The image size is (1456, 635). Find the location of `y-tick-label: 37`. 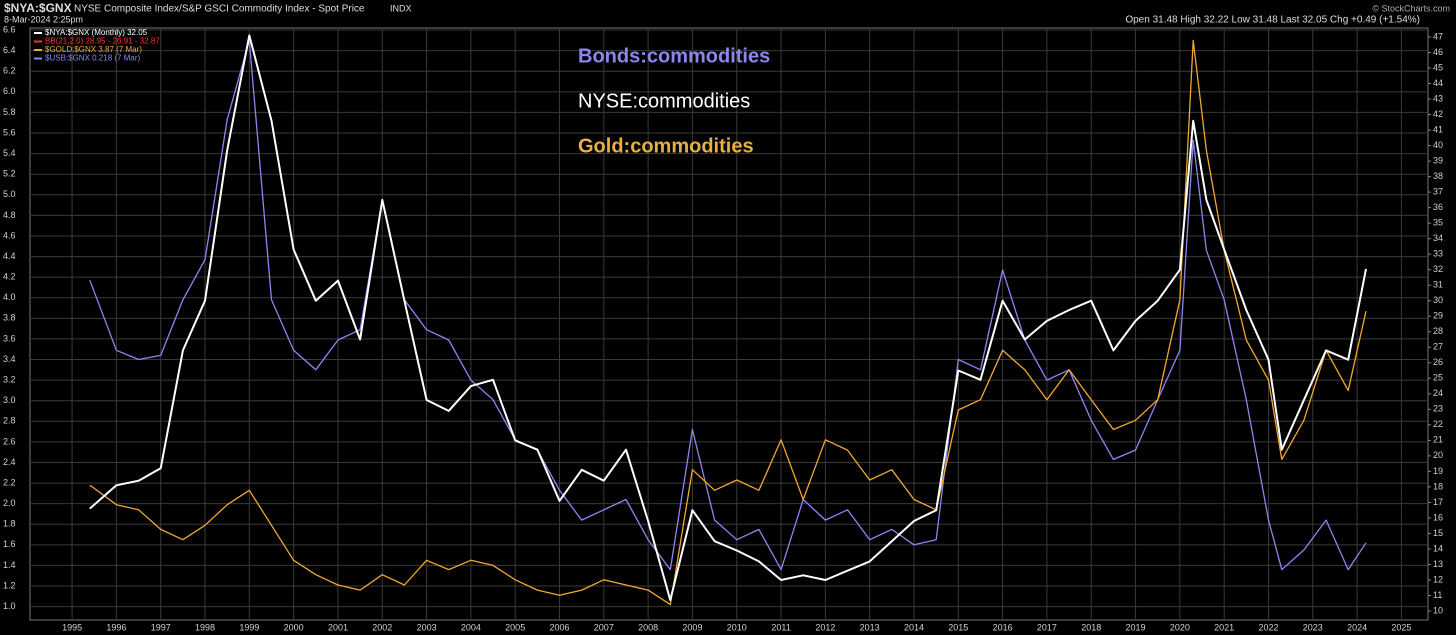

y-tick-label: 37 is located at coordinates (1438, 192).